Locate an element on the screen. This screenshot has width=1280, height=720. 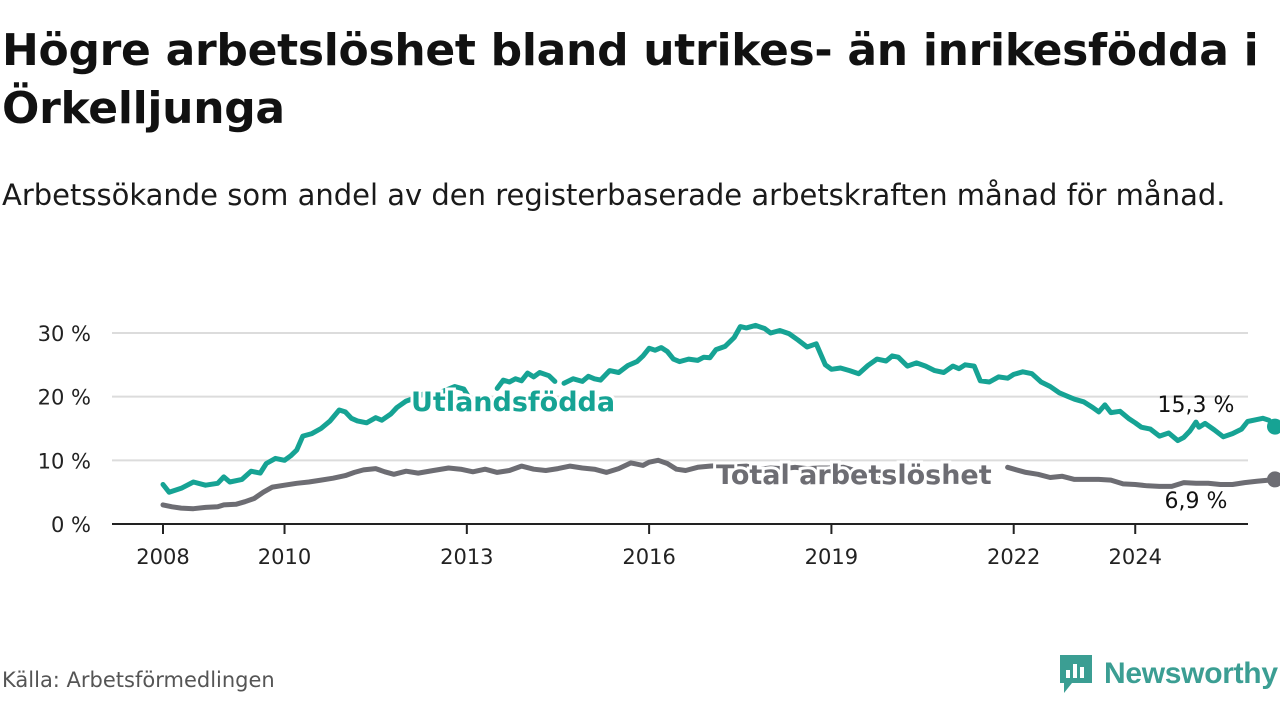
x-axis: 2008 2010 2013 2016 2019 2022 2024 is located at coordinates (649, 546).